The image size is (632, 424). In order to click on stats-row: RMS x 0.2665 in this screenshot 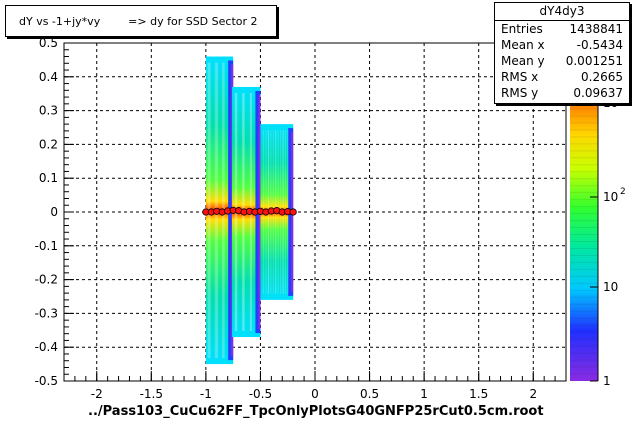, I will do `click(562, 77)`.